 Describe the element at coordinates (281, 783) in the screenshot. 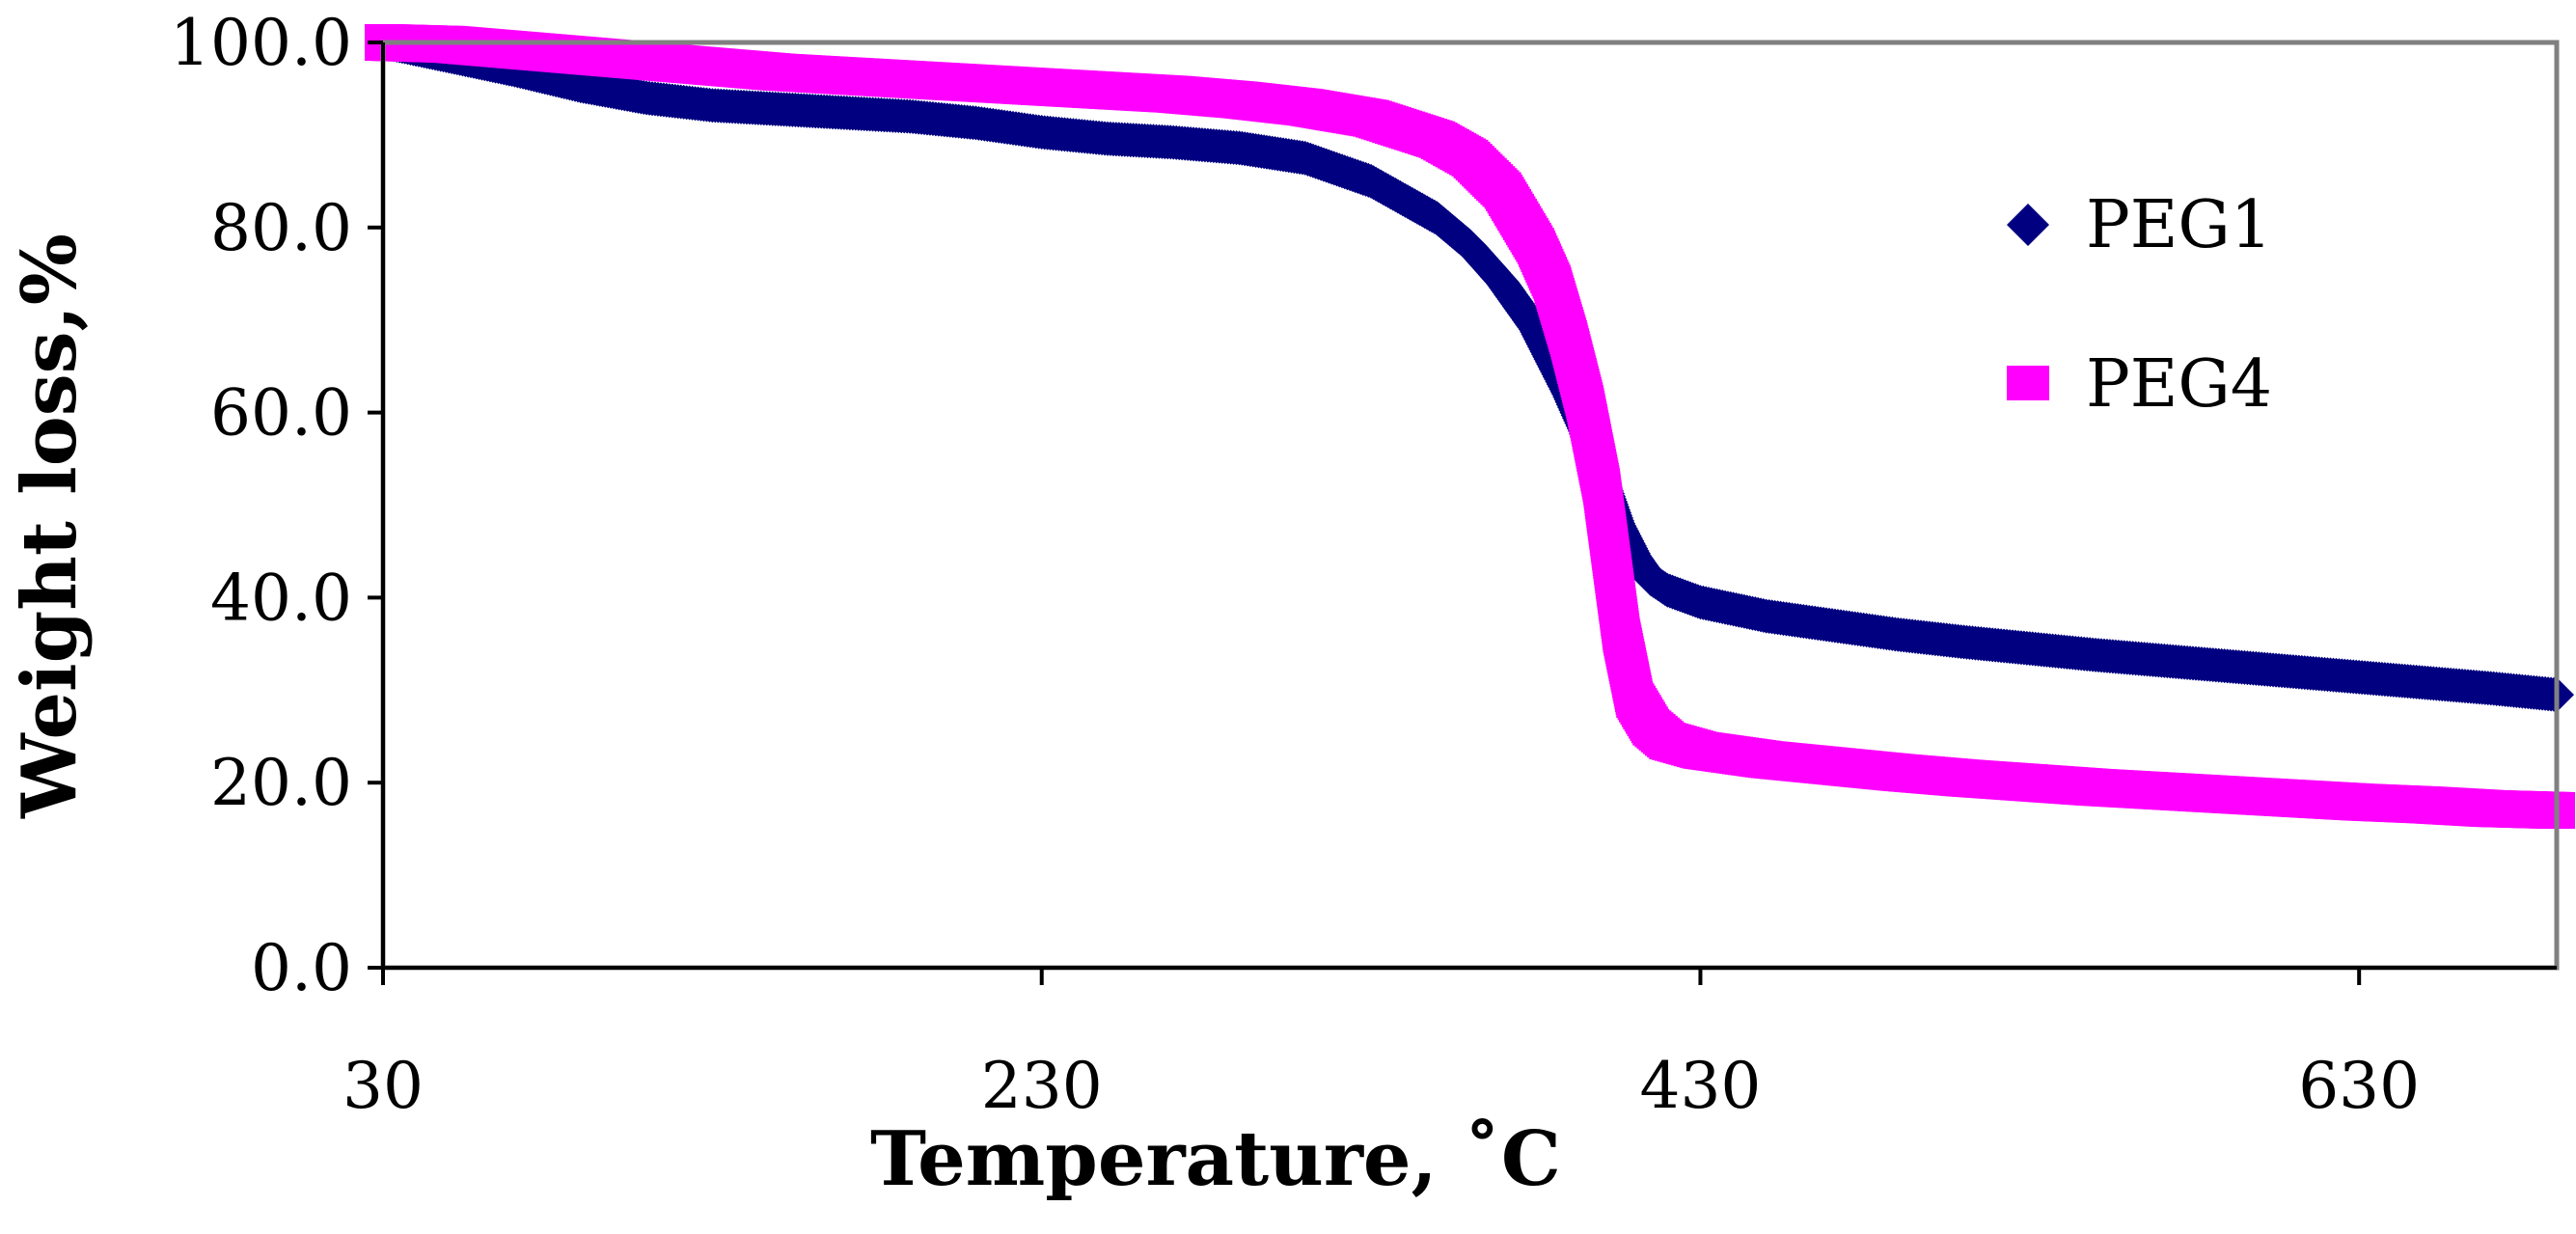

I see `y-tick-label: 20.0` at that location.